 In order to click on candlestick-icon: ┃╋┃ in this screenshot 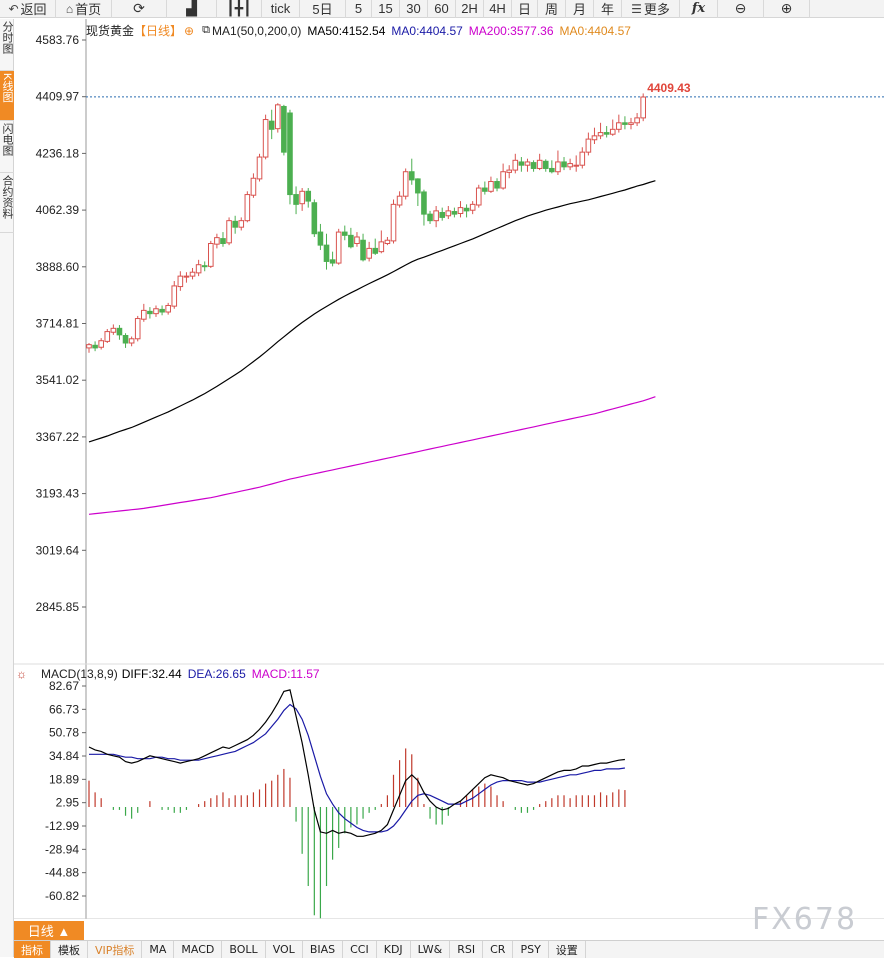, I will do `click(239, 8)`.